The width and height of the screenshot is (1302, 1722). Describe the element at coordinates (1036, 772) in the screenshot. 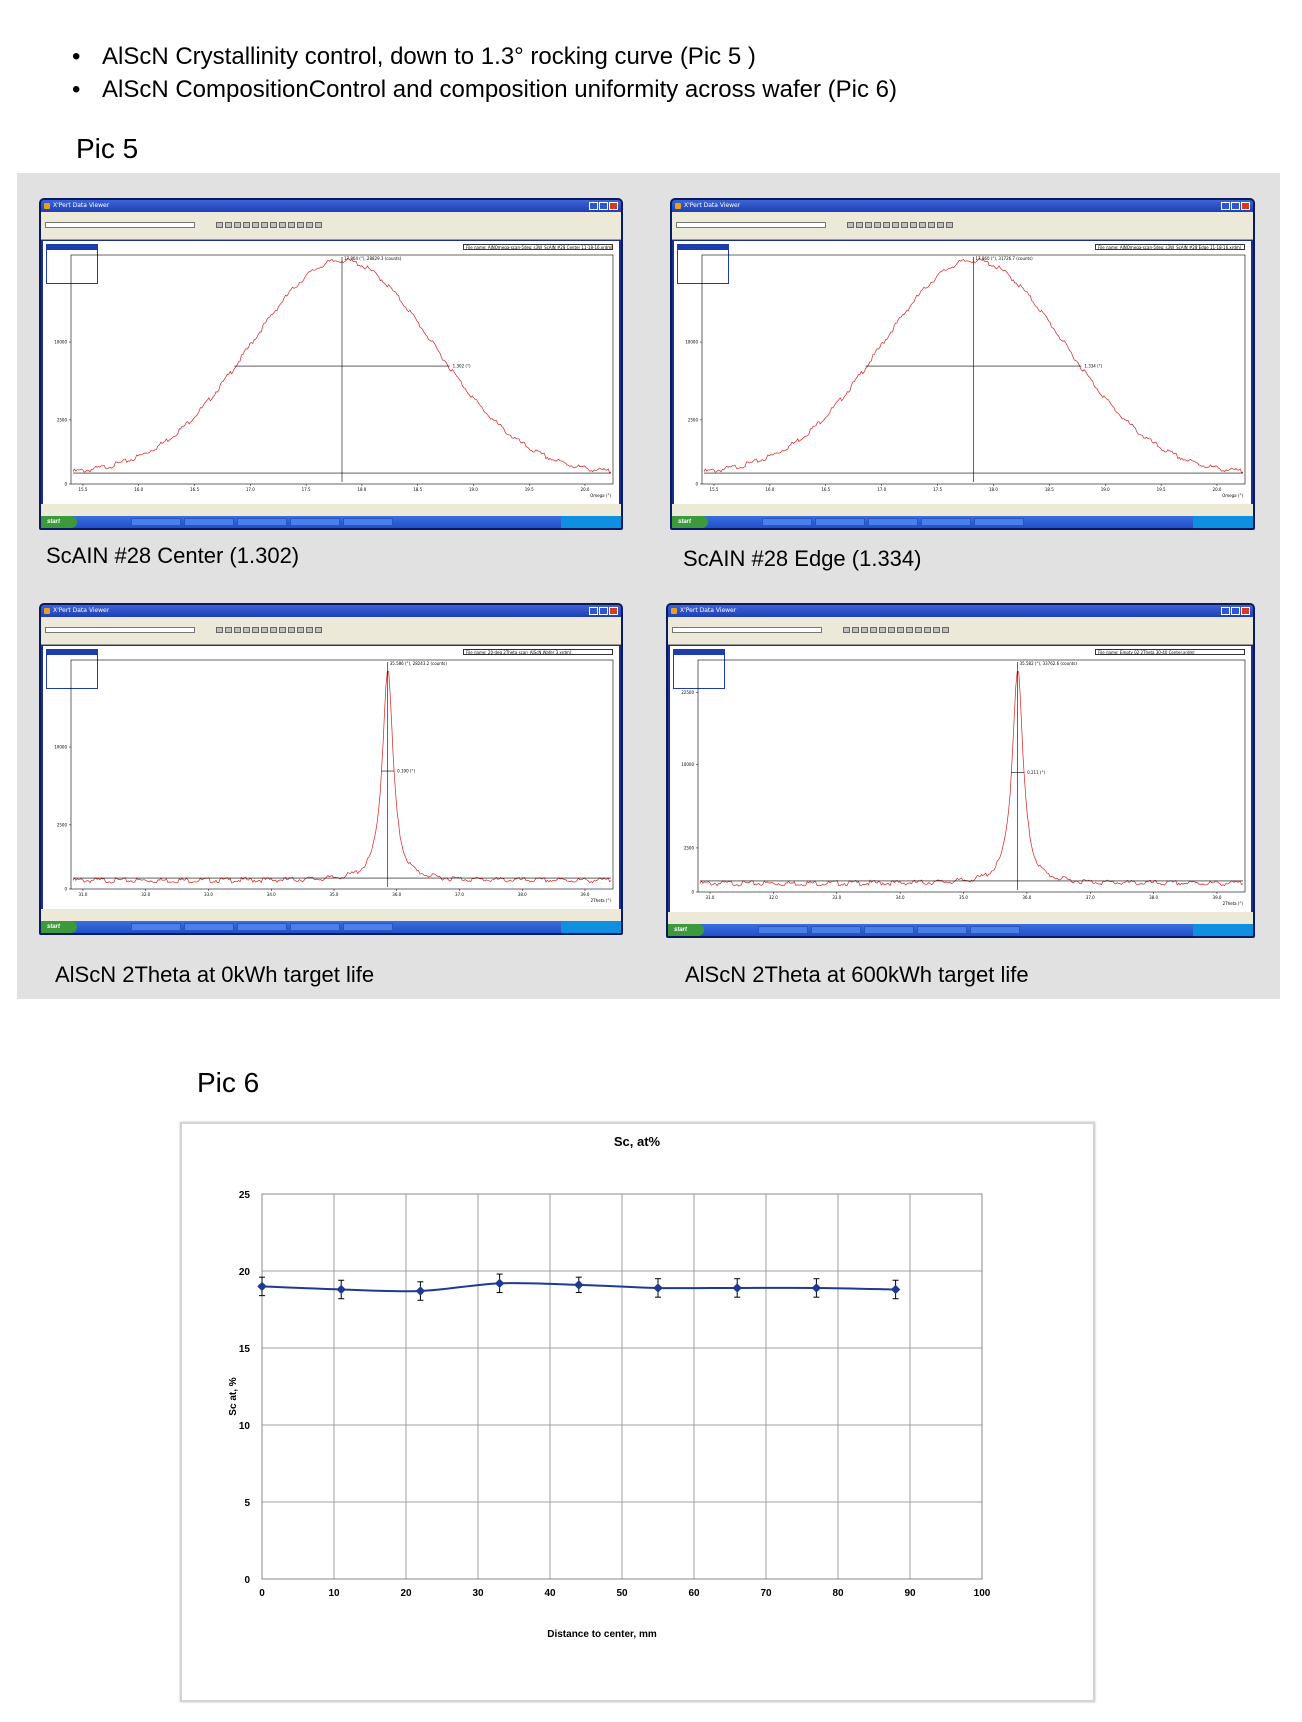

I see `fwhm-label: 0.211 (°)` at that location.